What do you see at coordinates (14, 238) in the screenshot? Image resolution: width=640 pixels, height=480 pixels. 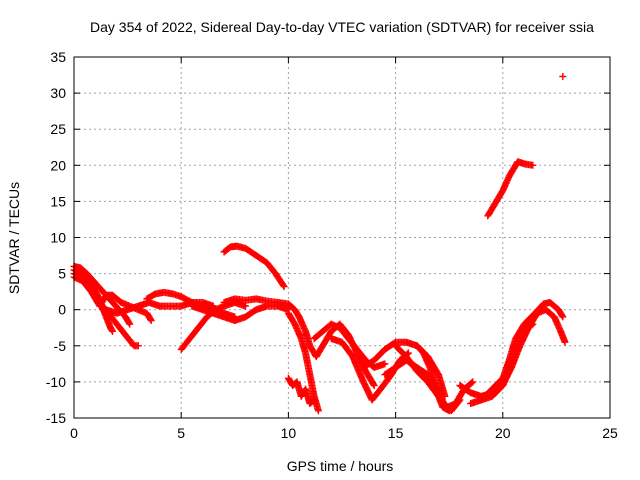 I see `y-axis-label: SDTVAR / TECUs` at bounding box center [14, 238].